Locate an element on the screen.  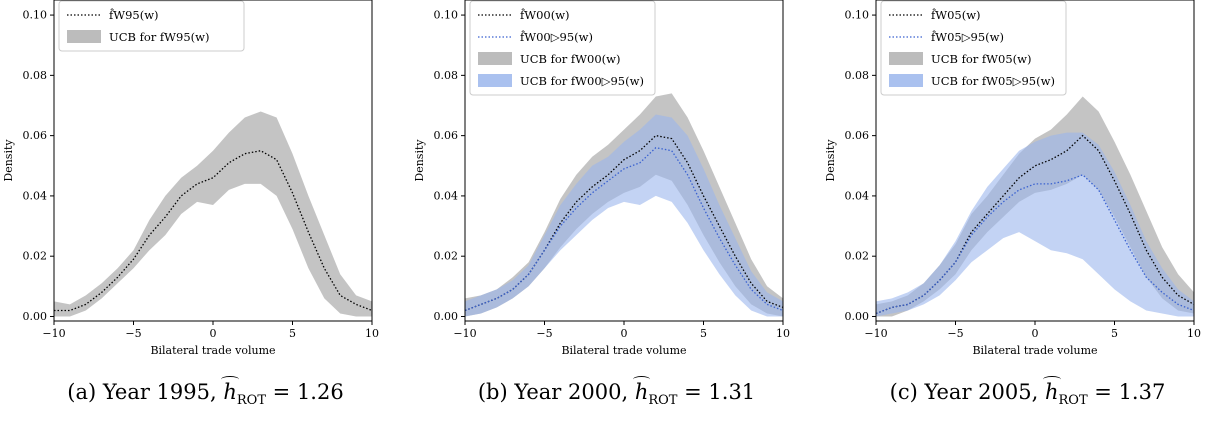
caption-value: = 1.37 is located at coordinates (1126, 392).